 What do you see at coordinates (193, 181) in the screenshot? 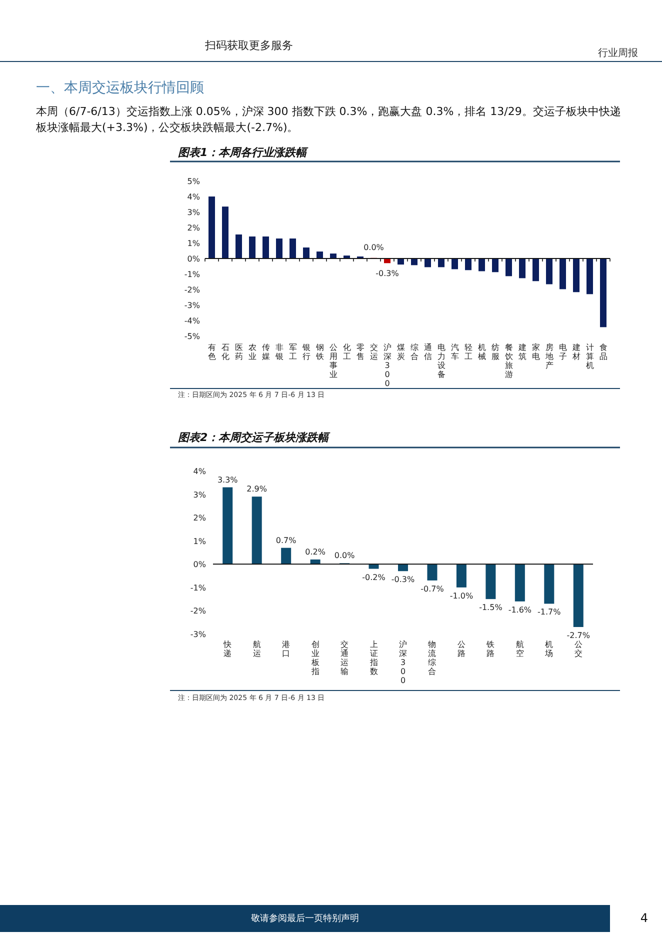
I see `y-tick-label: 5%` at bounding box center [193, 181].